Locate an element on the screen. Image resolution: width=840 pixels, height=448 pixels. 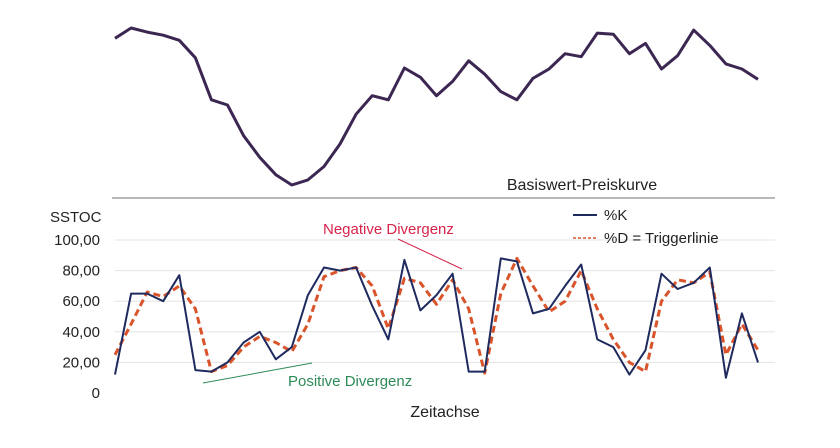
y-tick-label: 60,00 is located at coordinates (81, 301).